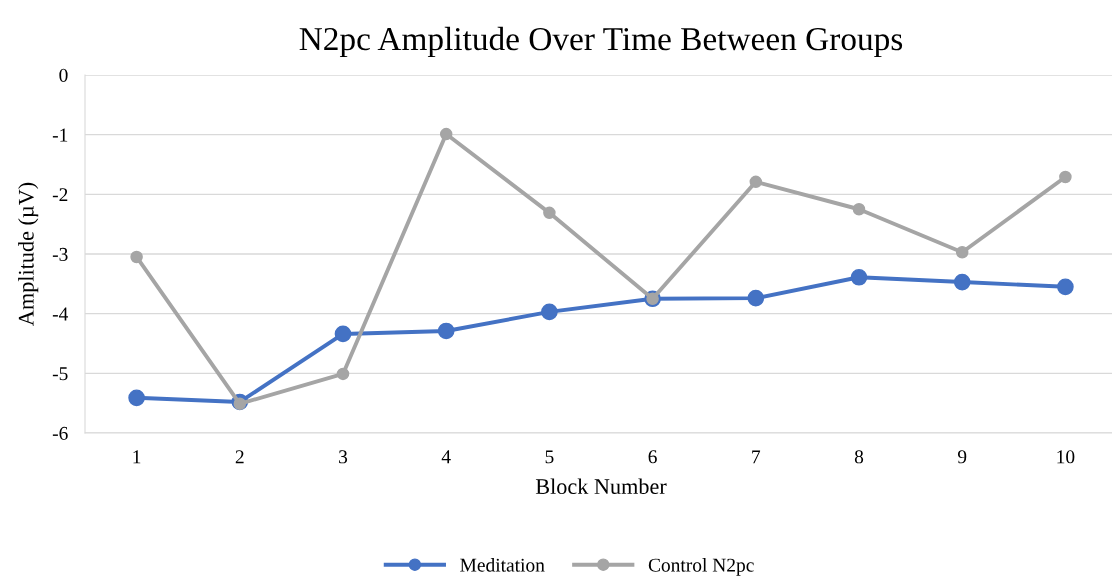 The image size is (1112, 585). I want to click on x-tick-label: 7, so click(756, 457).